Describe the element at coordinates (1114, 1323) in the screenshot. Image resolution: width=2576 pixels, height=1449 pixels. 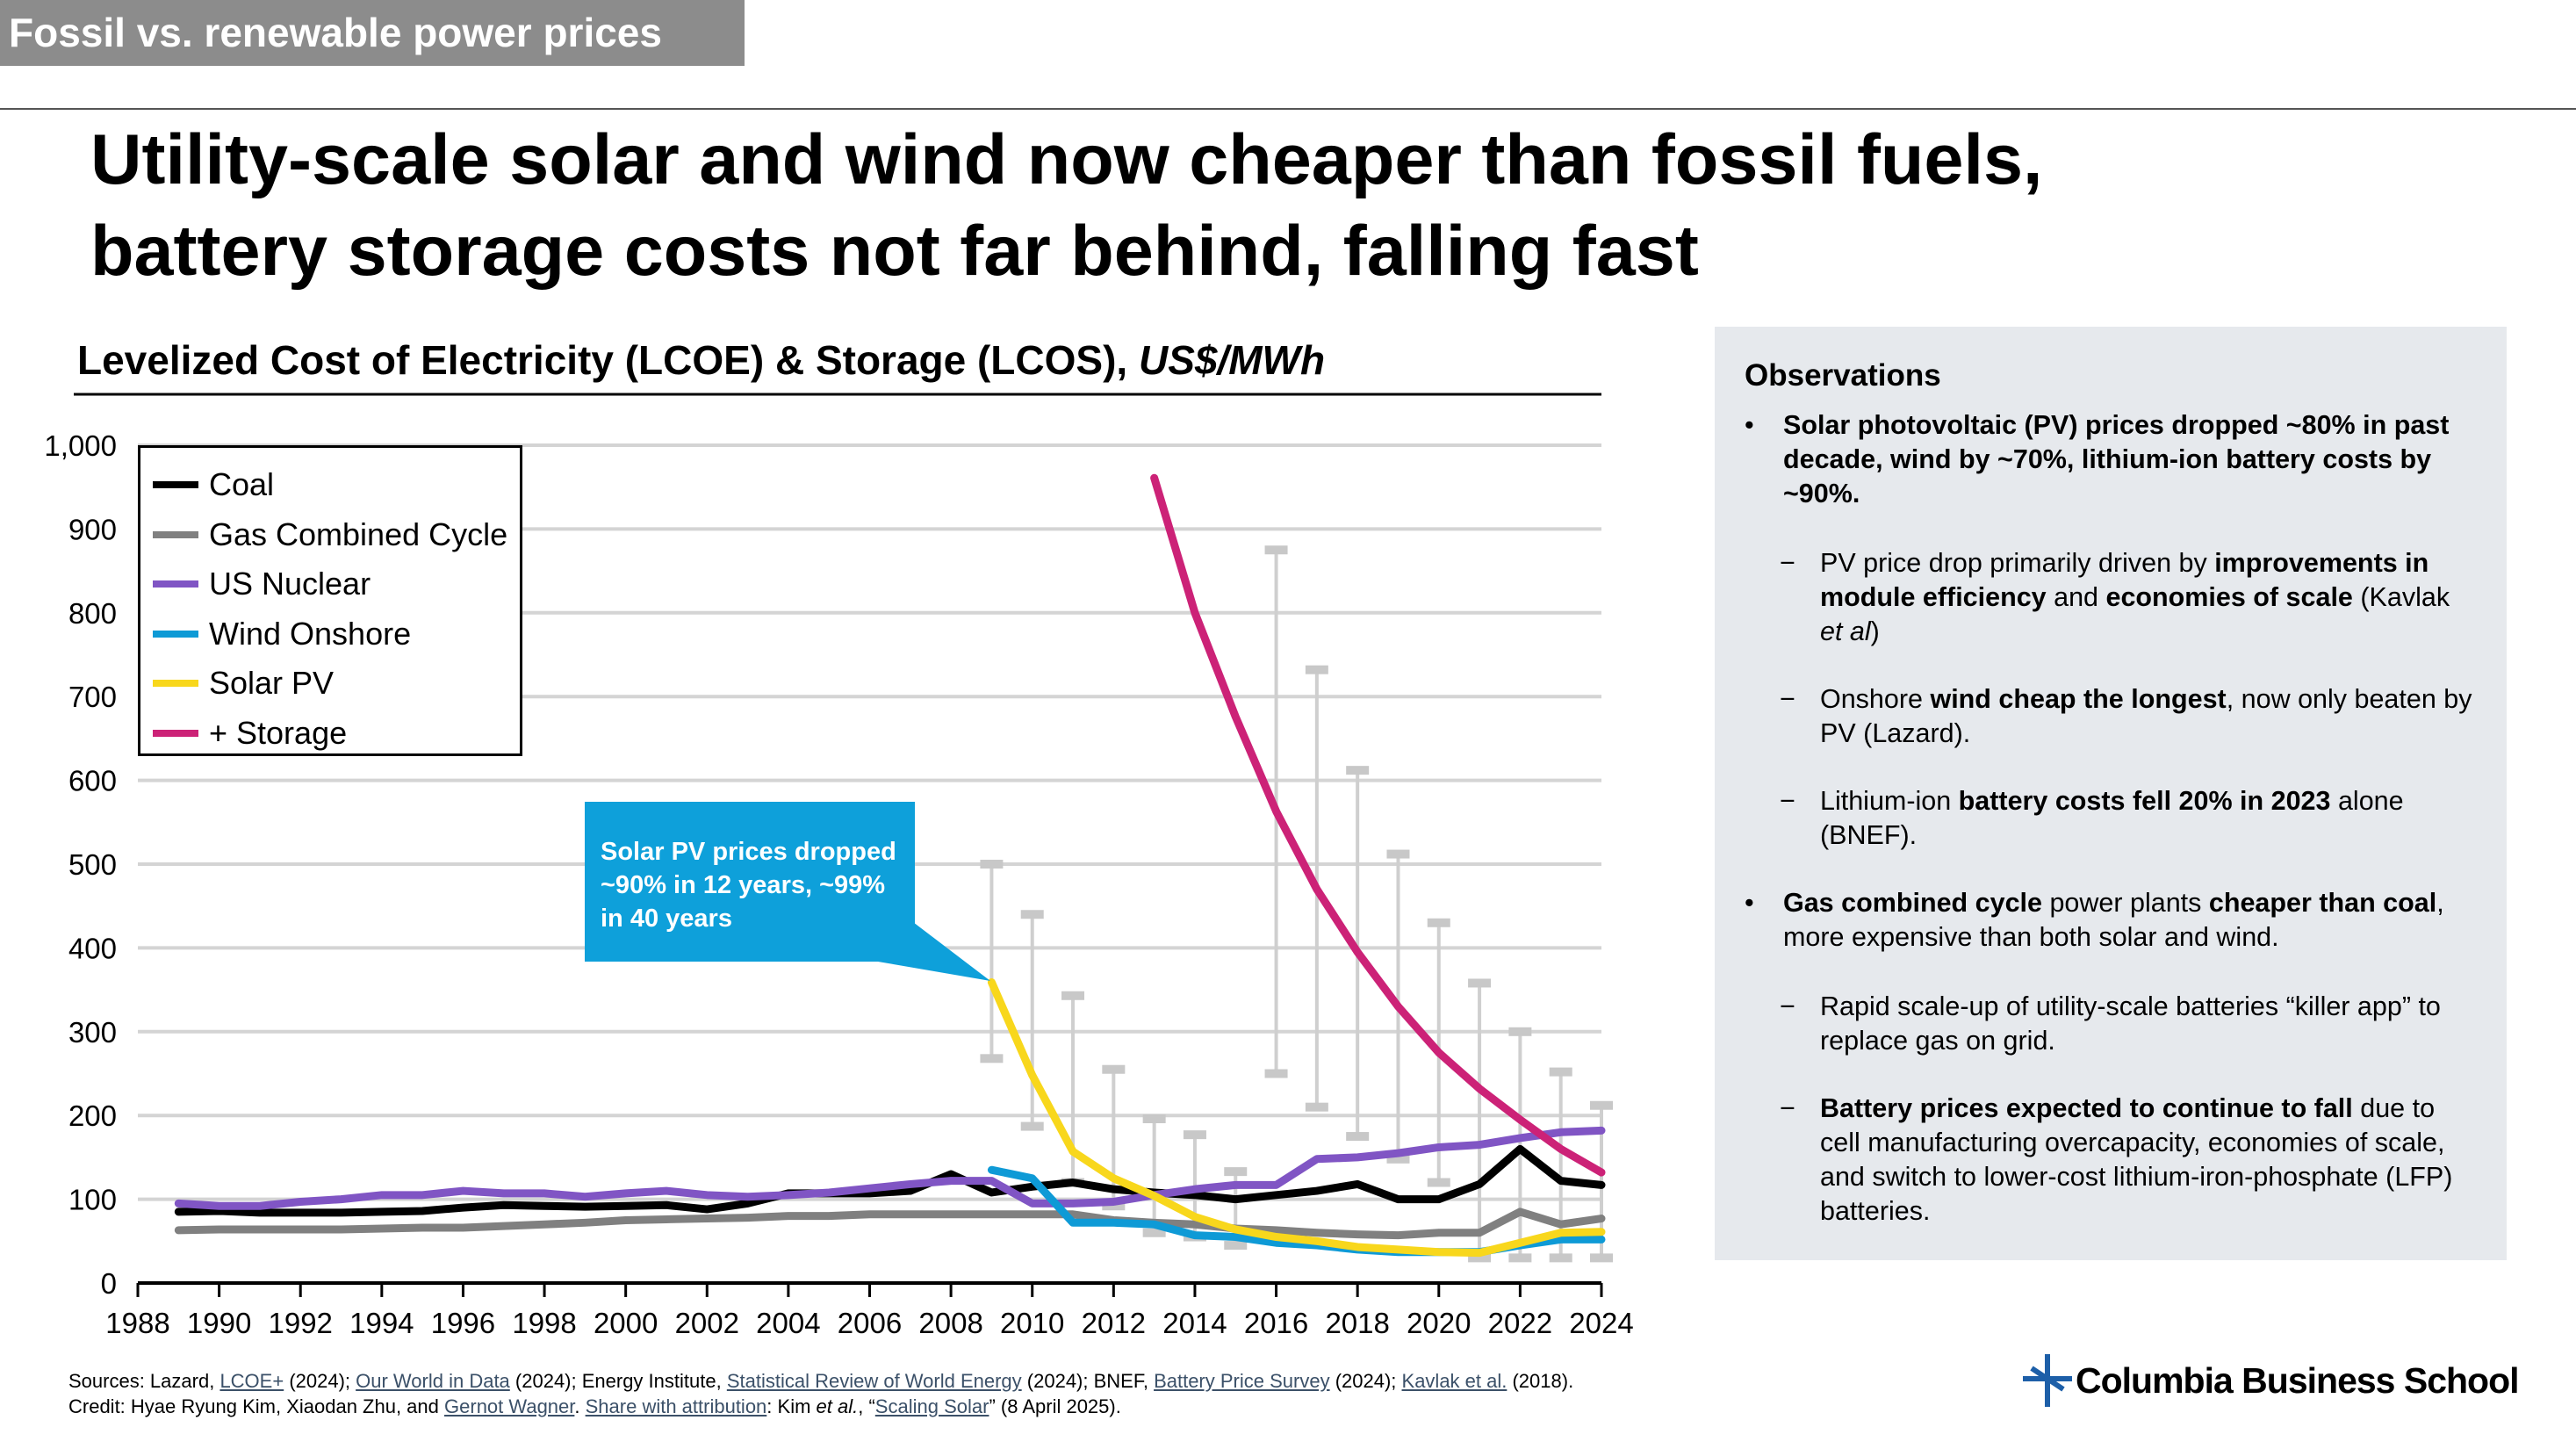
I see `x-tick-label: 2012` at that location.